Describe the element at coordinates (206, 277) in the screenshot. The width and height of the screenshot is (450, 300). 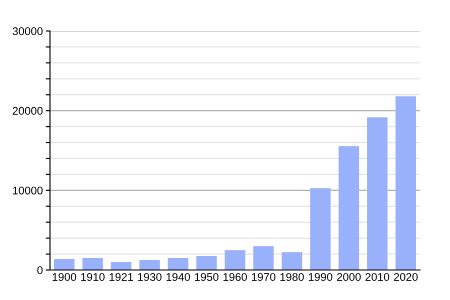
I see `x-tick-label: 1950` at that location.